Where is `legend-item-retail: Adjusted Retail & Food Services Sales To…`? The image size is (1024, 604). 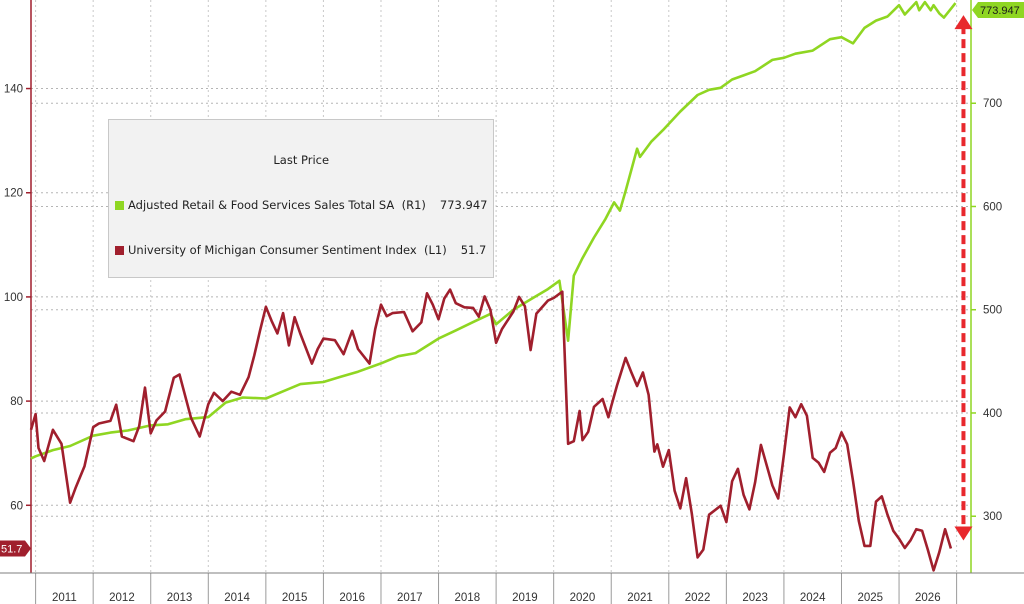
legend-item-retail: Adjusted Retail & Food Services Sales To… is located at coordinates (301, 205).